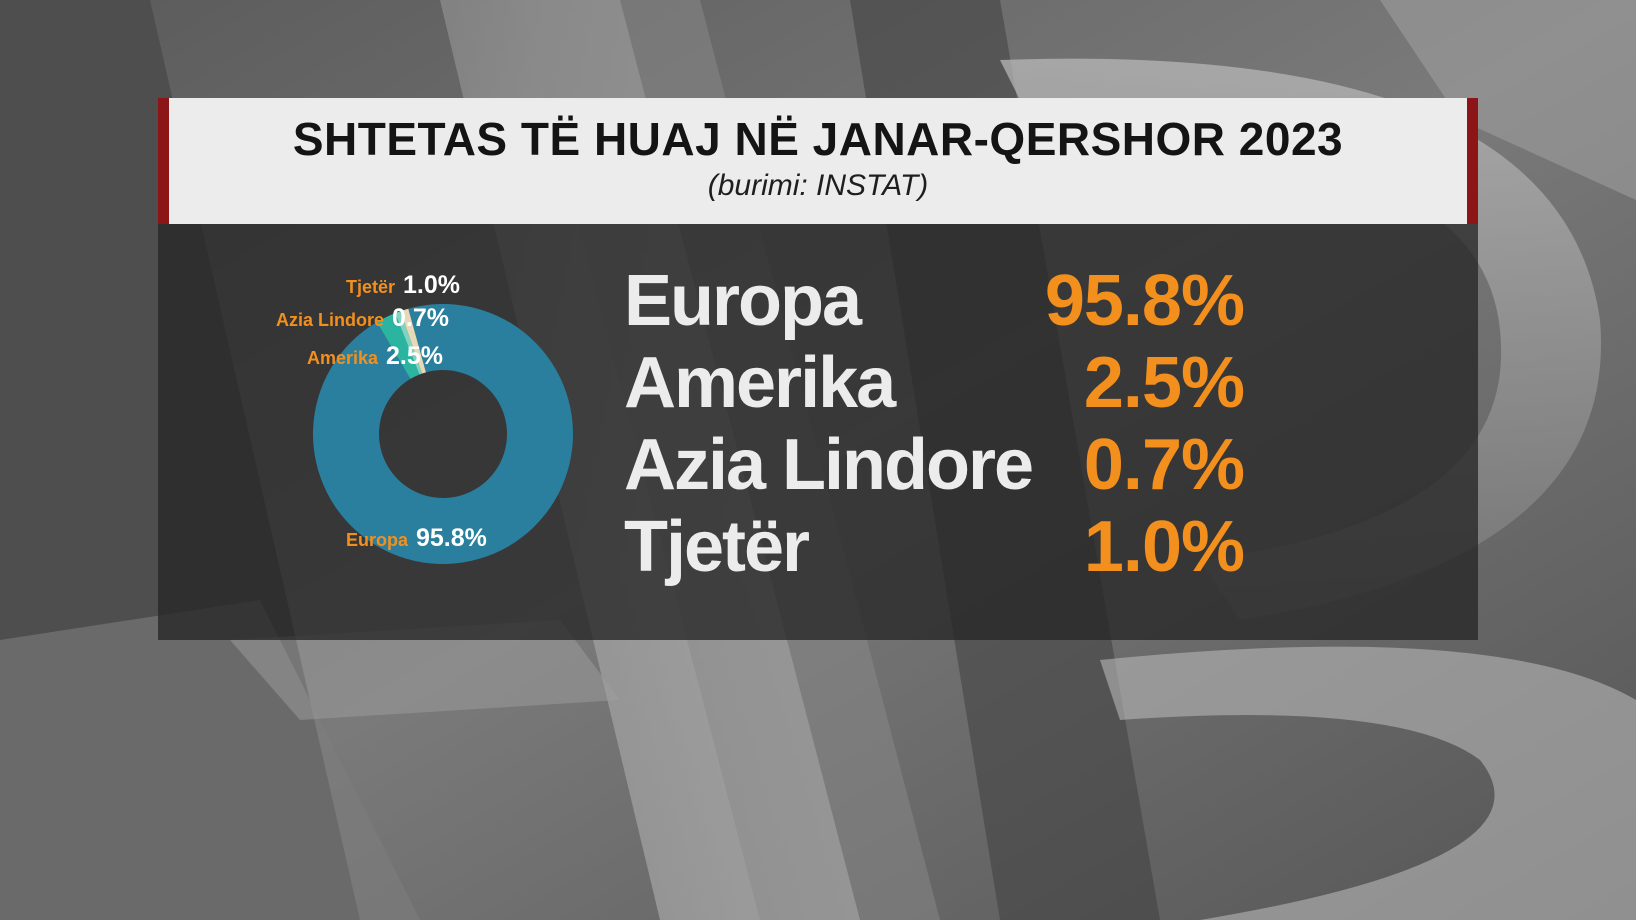  Describe the element at coordinates (1144, 301) in the screenshot. I see `legend-value-europa: 95.8%` at that location.